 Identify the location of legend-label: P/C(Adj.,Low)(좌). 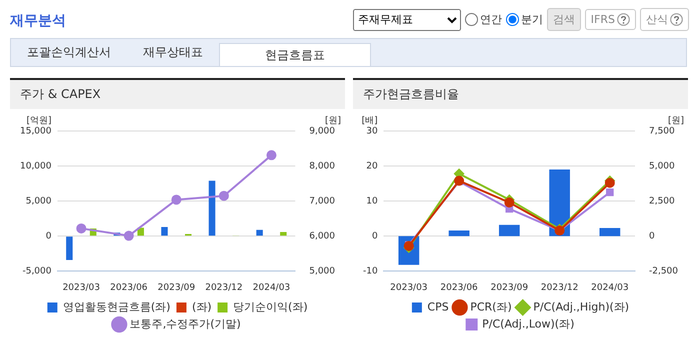
(528, 323).